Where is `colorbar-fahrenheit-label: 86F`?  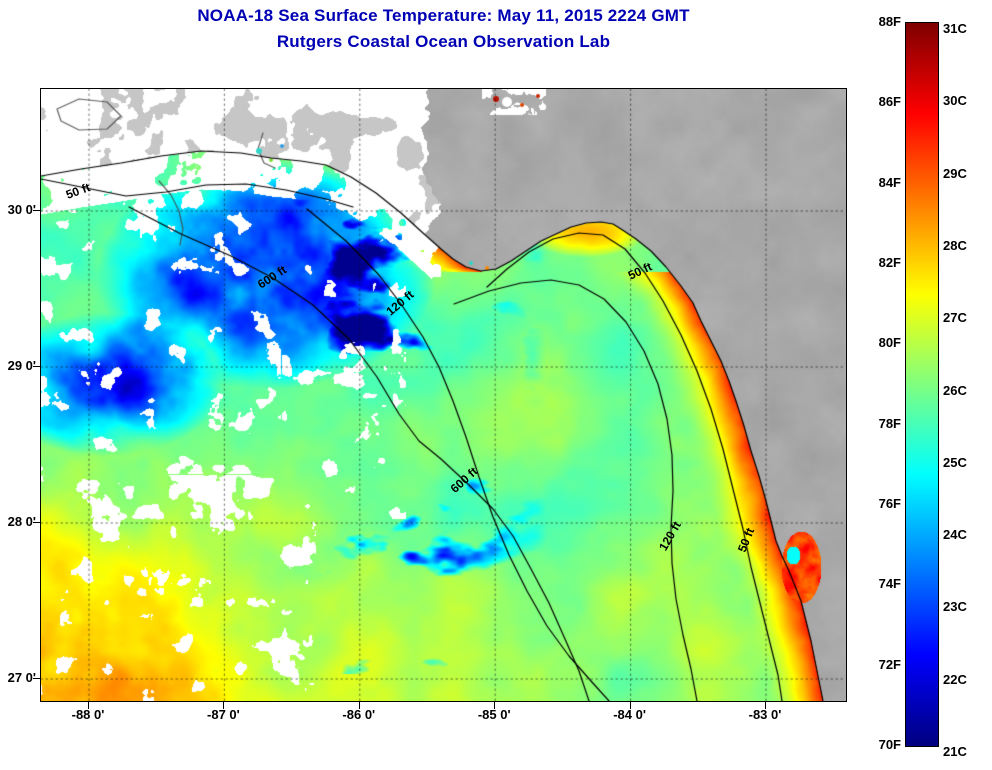 colorbar-fahrenheit-label: 86F is located at coordinates (889, 102).